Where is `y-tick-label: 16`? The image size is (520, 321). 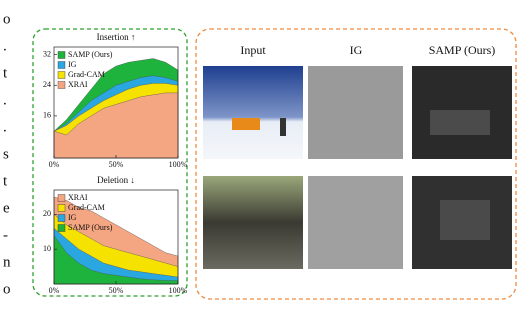
y-tick-label: 16 is located at coordinates (47, 115).